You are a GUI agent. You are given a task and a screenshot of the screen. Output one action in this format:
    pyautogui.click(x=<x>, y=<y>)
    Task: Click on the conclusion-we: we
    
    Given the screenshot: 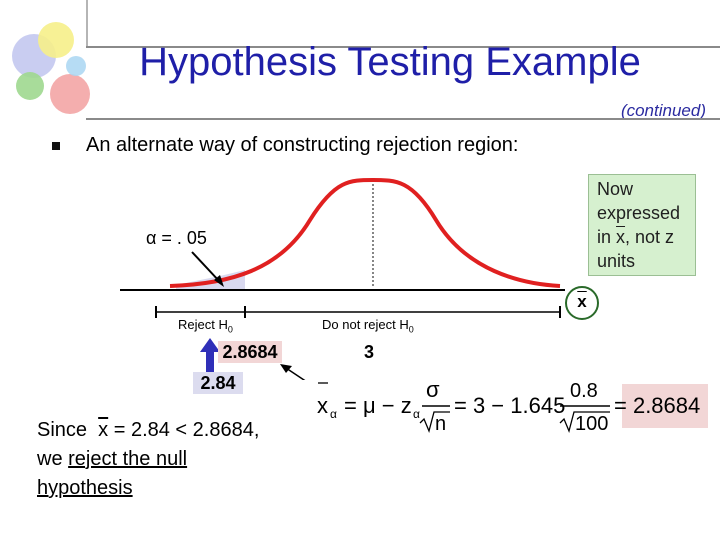 What is the action you would take?
    pyautogui.click(x=53, y=459)
    